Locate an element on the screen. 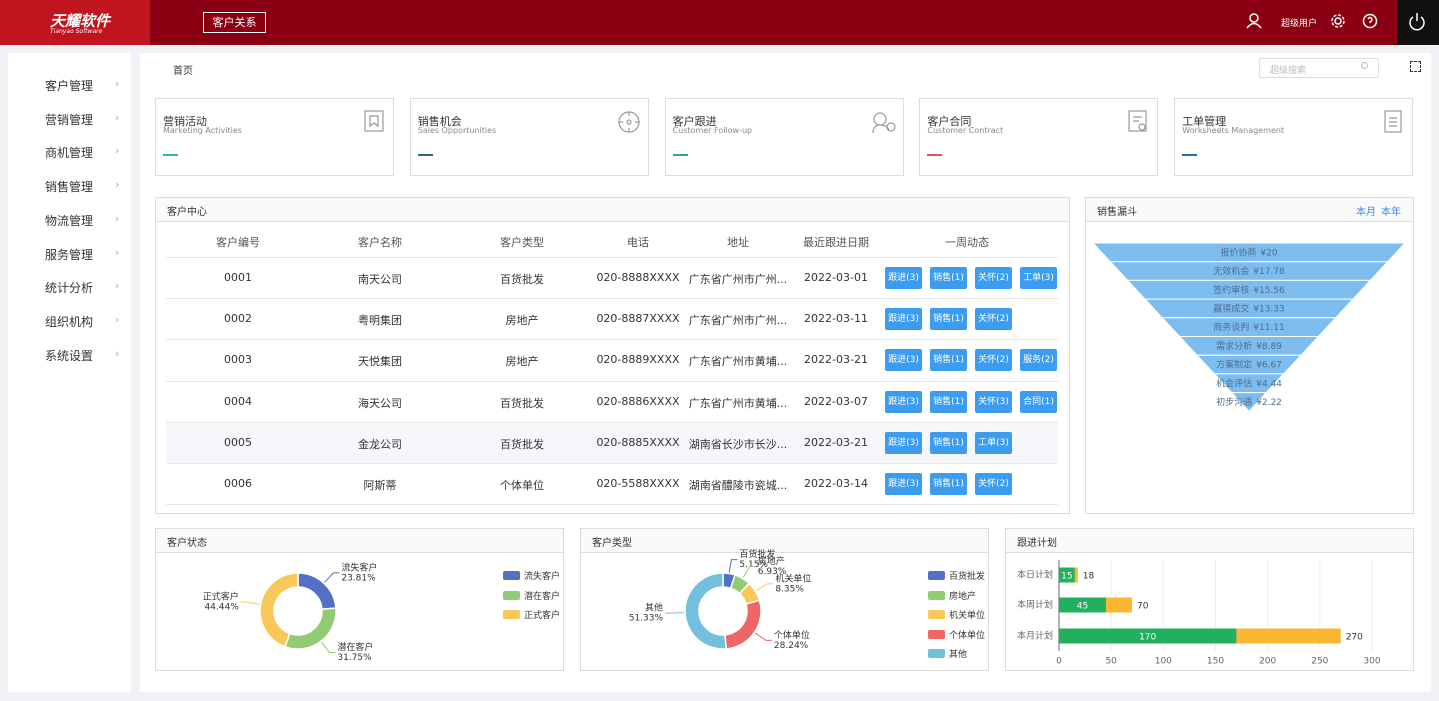 Image resolution: width=1439 pixels, height=701 pixels. panel-title: 客户状态 is located at coordinates (187, 543).